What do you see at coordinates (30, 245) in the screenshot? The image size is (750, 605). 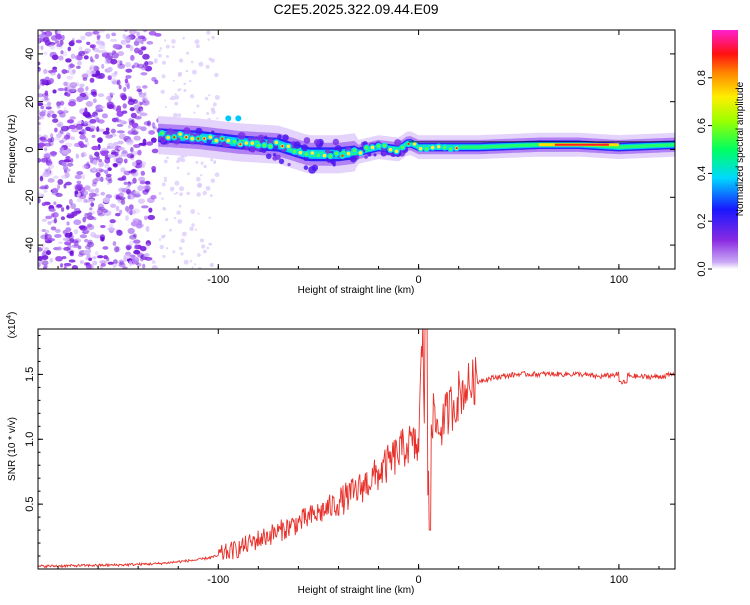 I see `spectrogram-ytick-label: -40` at bounding box center [30, 245].